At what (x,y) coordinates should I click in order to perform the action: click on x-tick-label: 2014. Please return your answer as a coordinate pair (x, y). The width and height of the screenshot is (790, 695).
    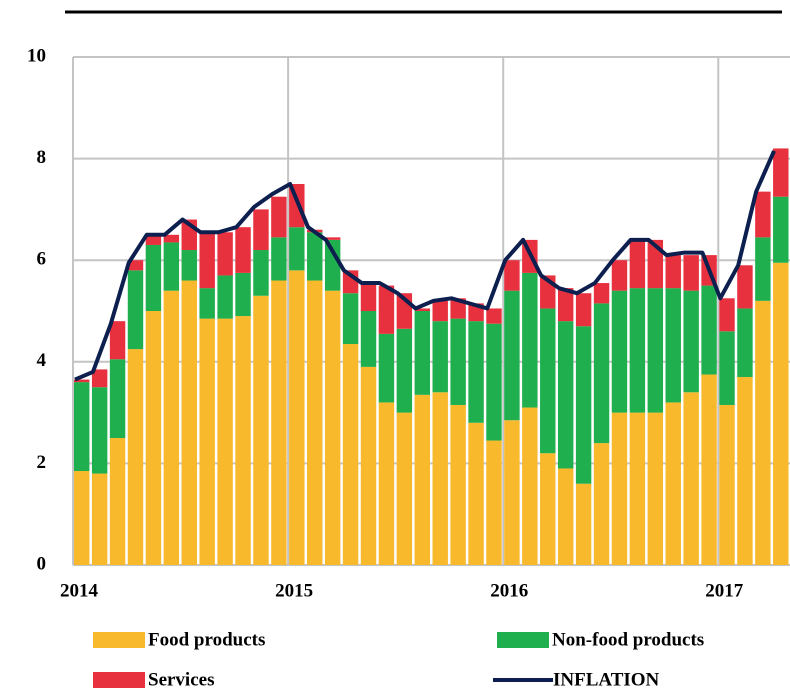
    Looking at the image, I should click on (79, 590).